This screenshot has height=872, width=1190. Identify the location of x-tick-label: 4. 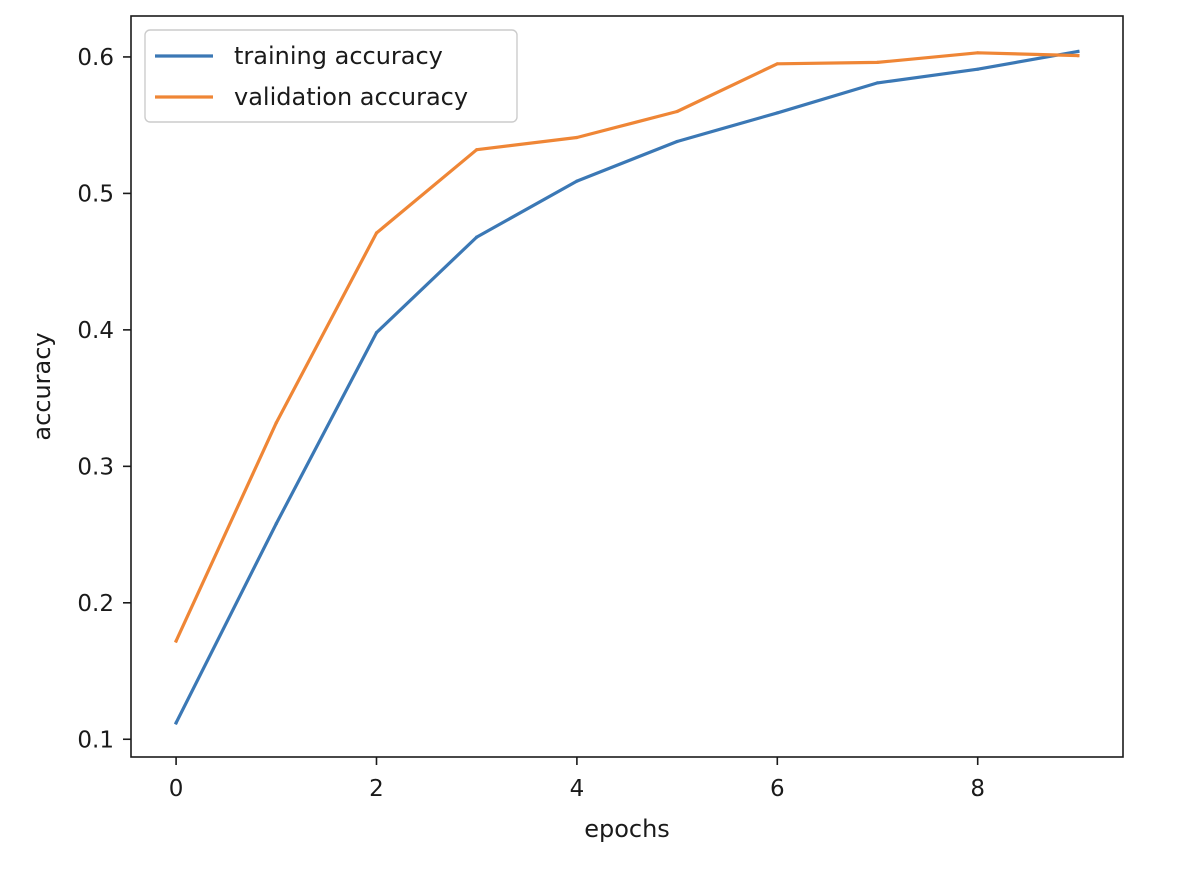
(577, 789).